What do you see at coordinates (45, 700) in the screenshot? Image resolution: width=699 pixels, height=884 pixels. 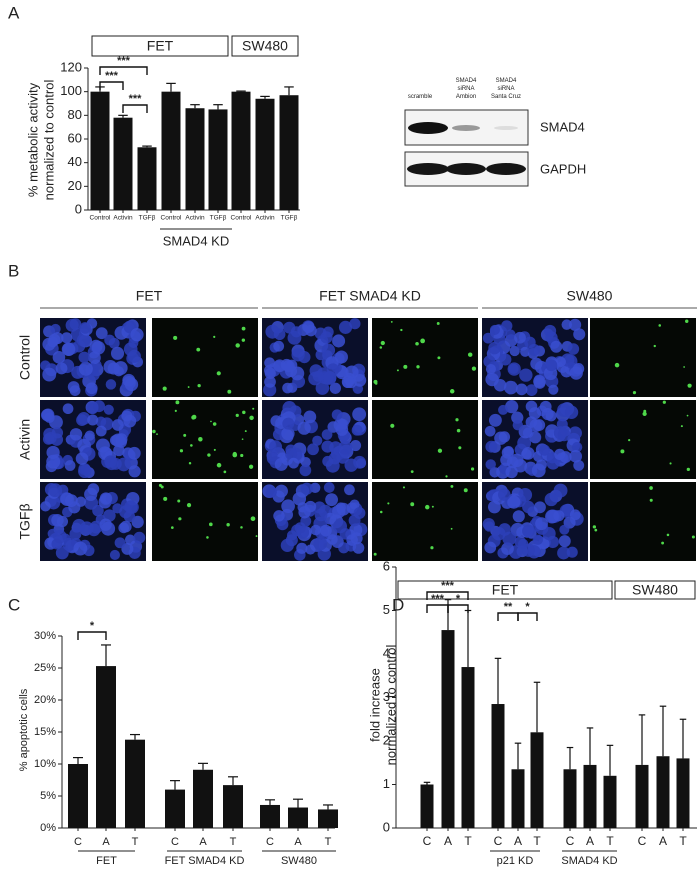 I see `y-tick-label: 20%` at bounding box center [45, 700].